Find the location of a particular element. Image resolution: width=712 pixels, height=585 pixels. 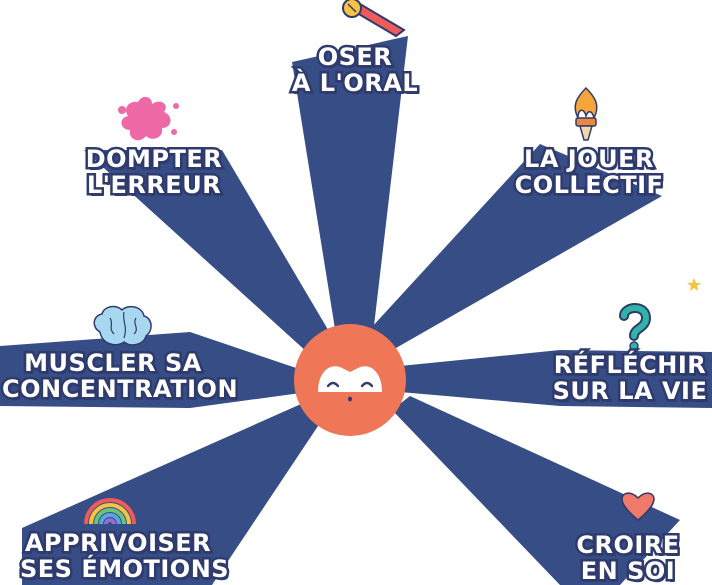

question-mark-icon is located at coordinates (635, 327).